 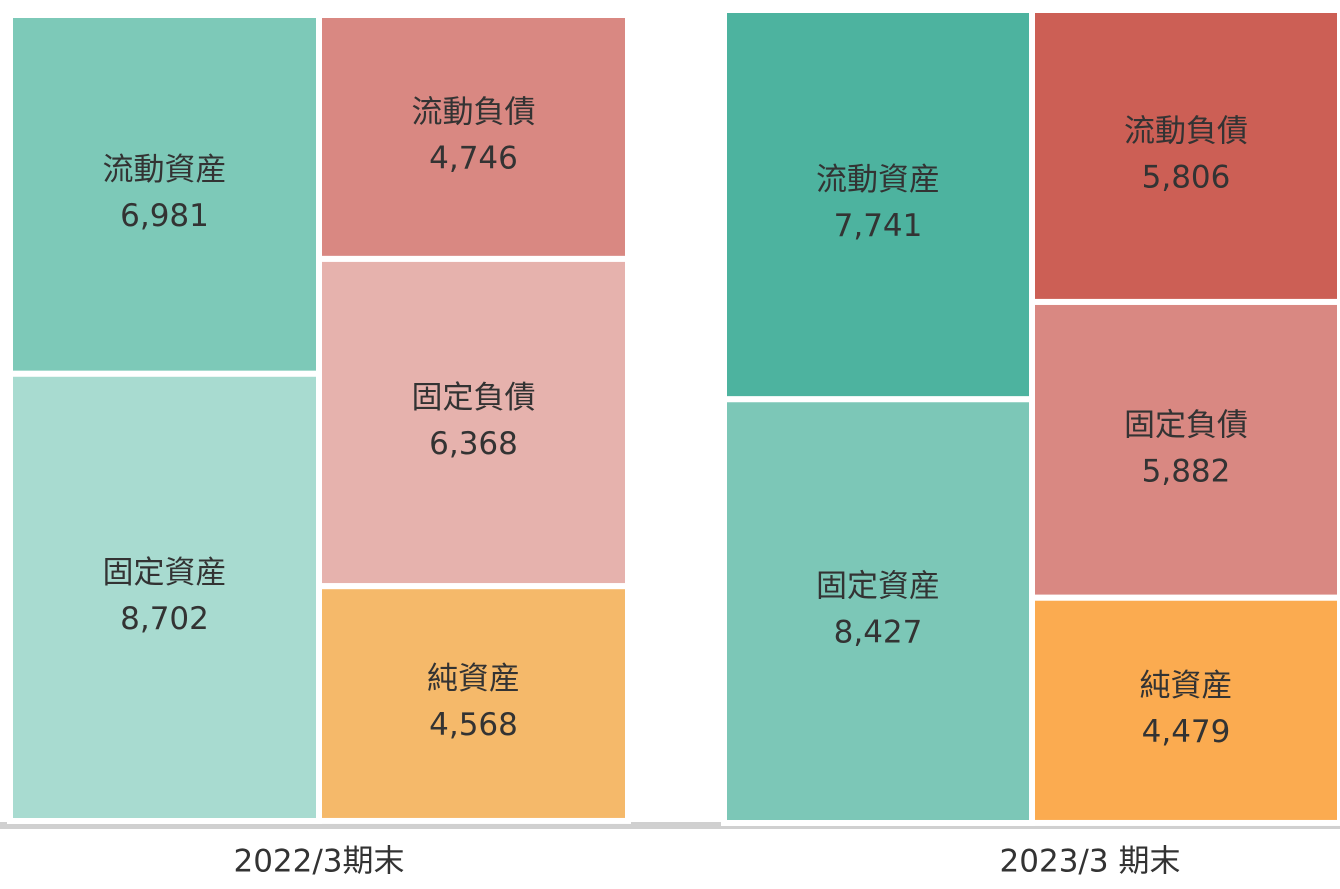 What do you see at coordinates (1090, 862) in the screenshot?
I see `chart-title: 2023/3 期末` at bounding box center [1090, 862].